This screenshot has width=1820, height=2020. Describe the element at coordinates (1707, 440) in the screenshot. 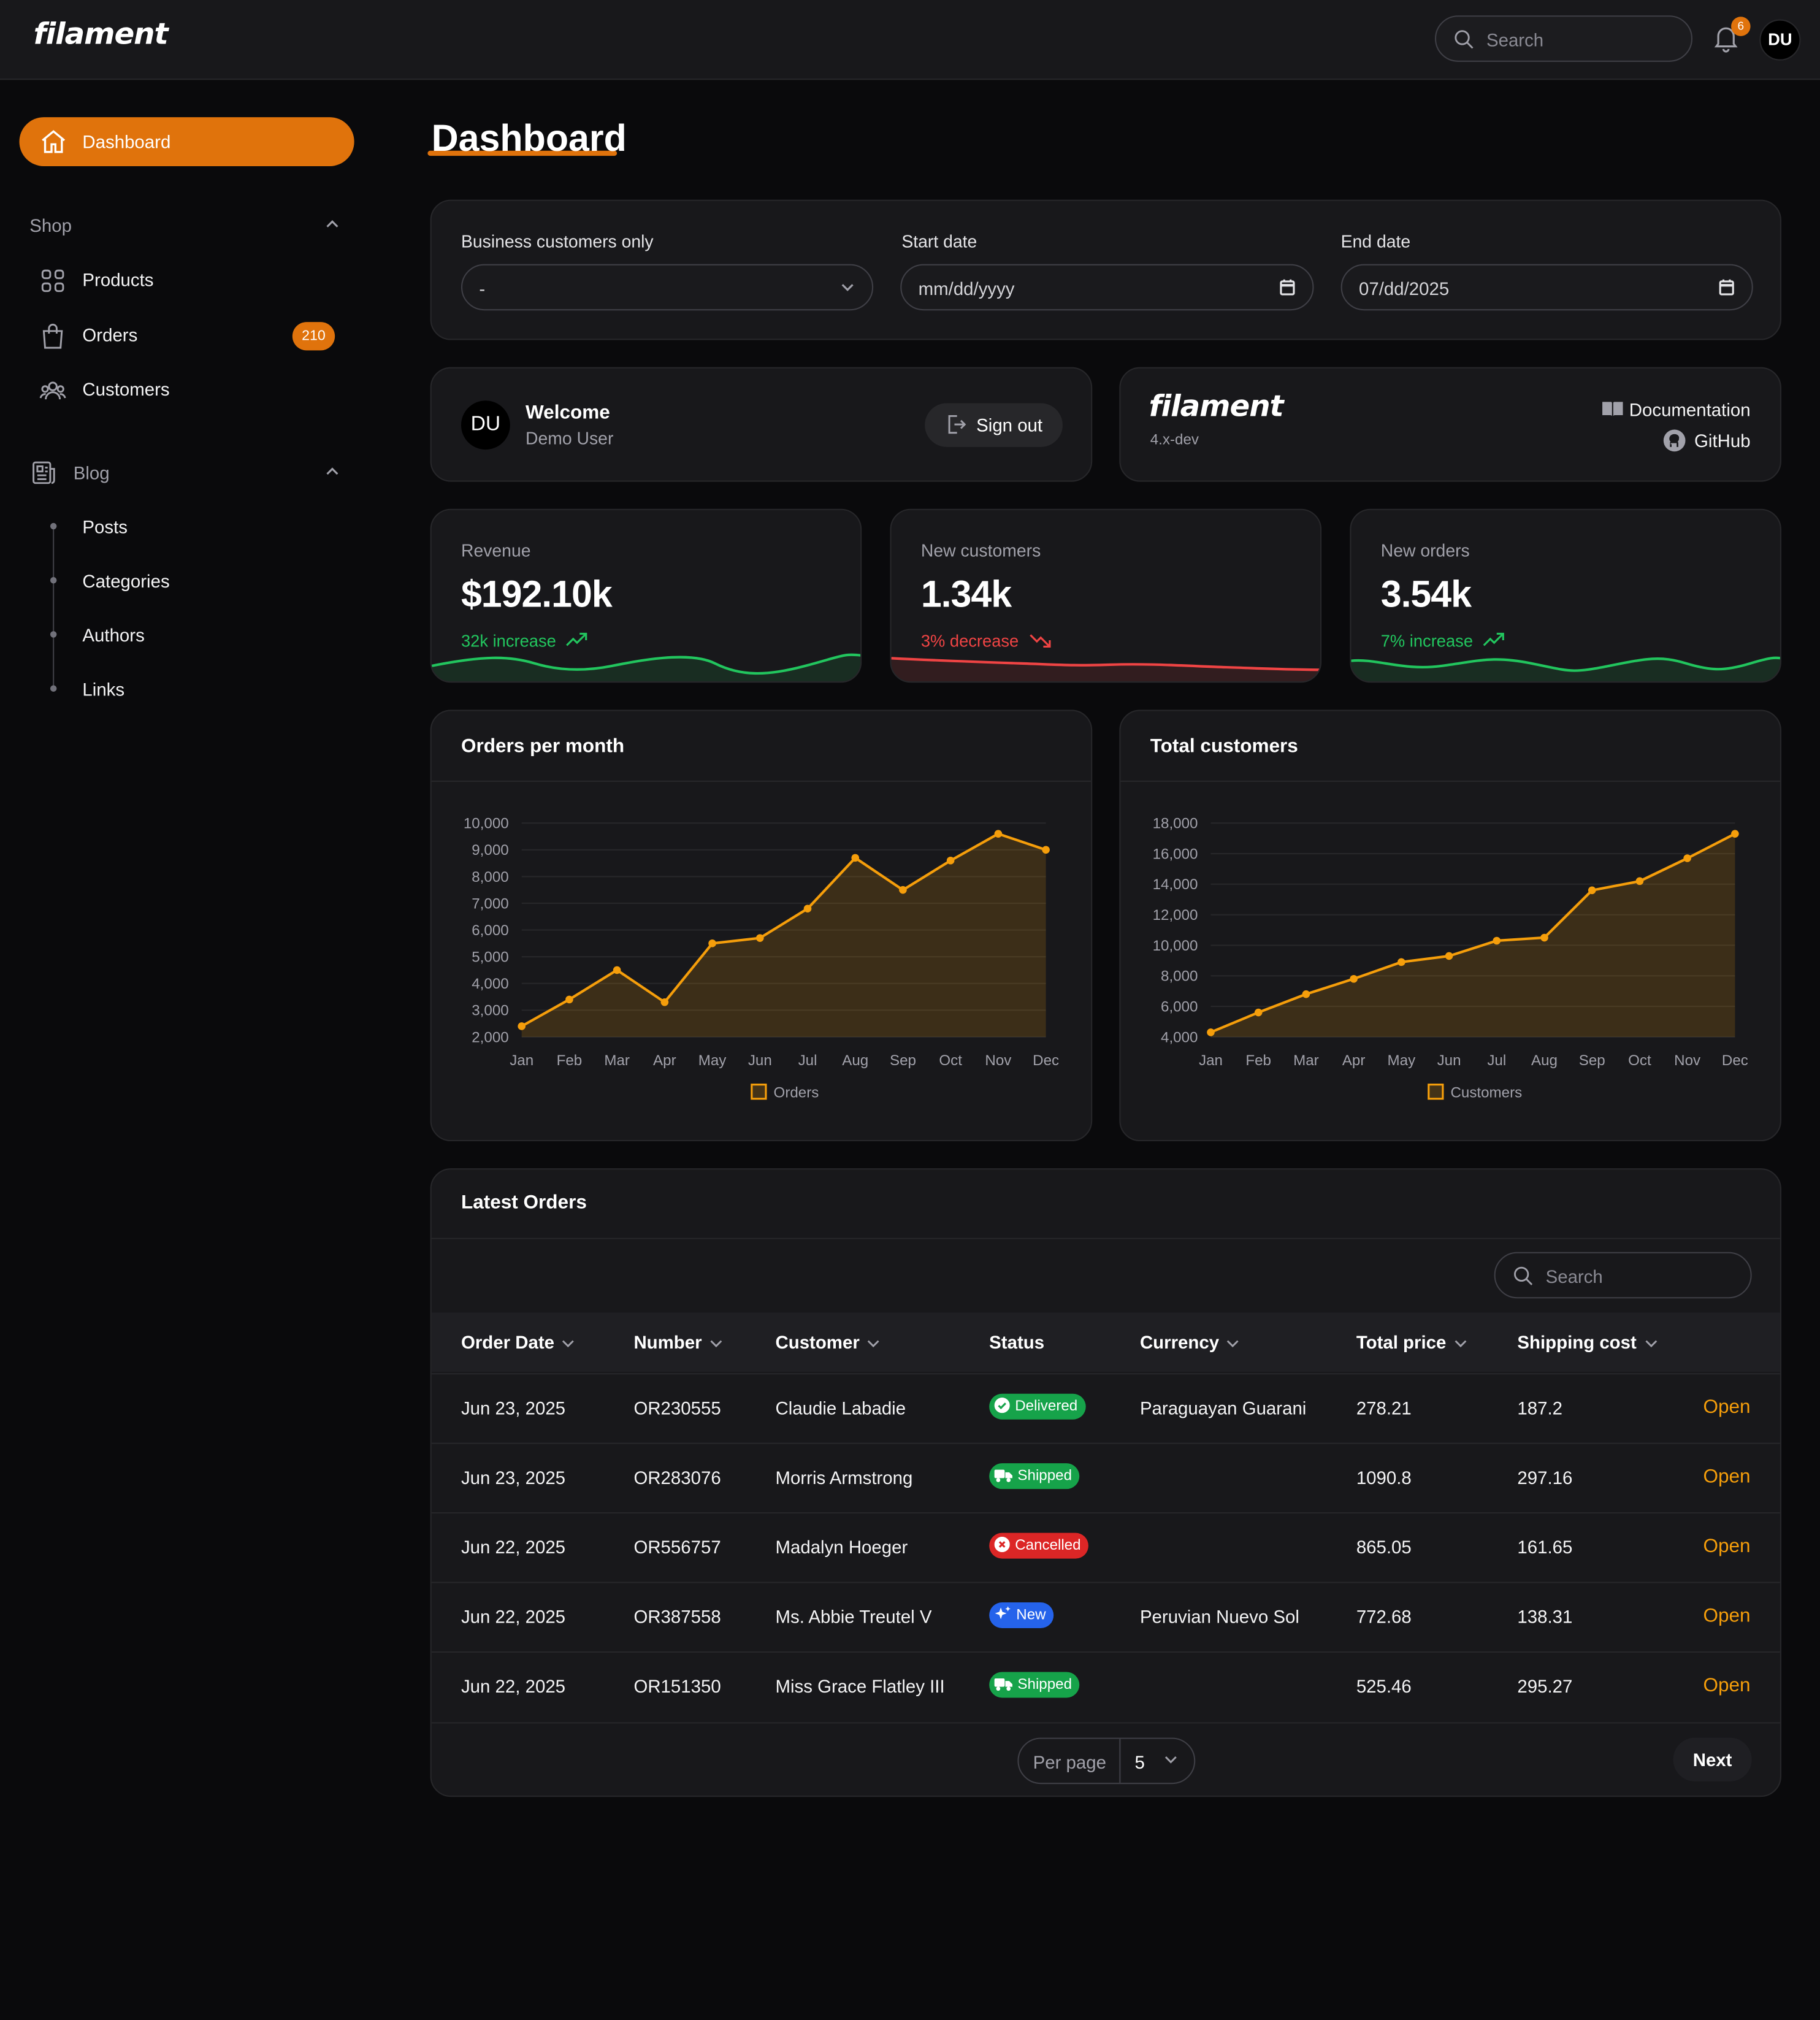

I see `github-link: GitHub` at that location.